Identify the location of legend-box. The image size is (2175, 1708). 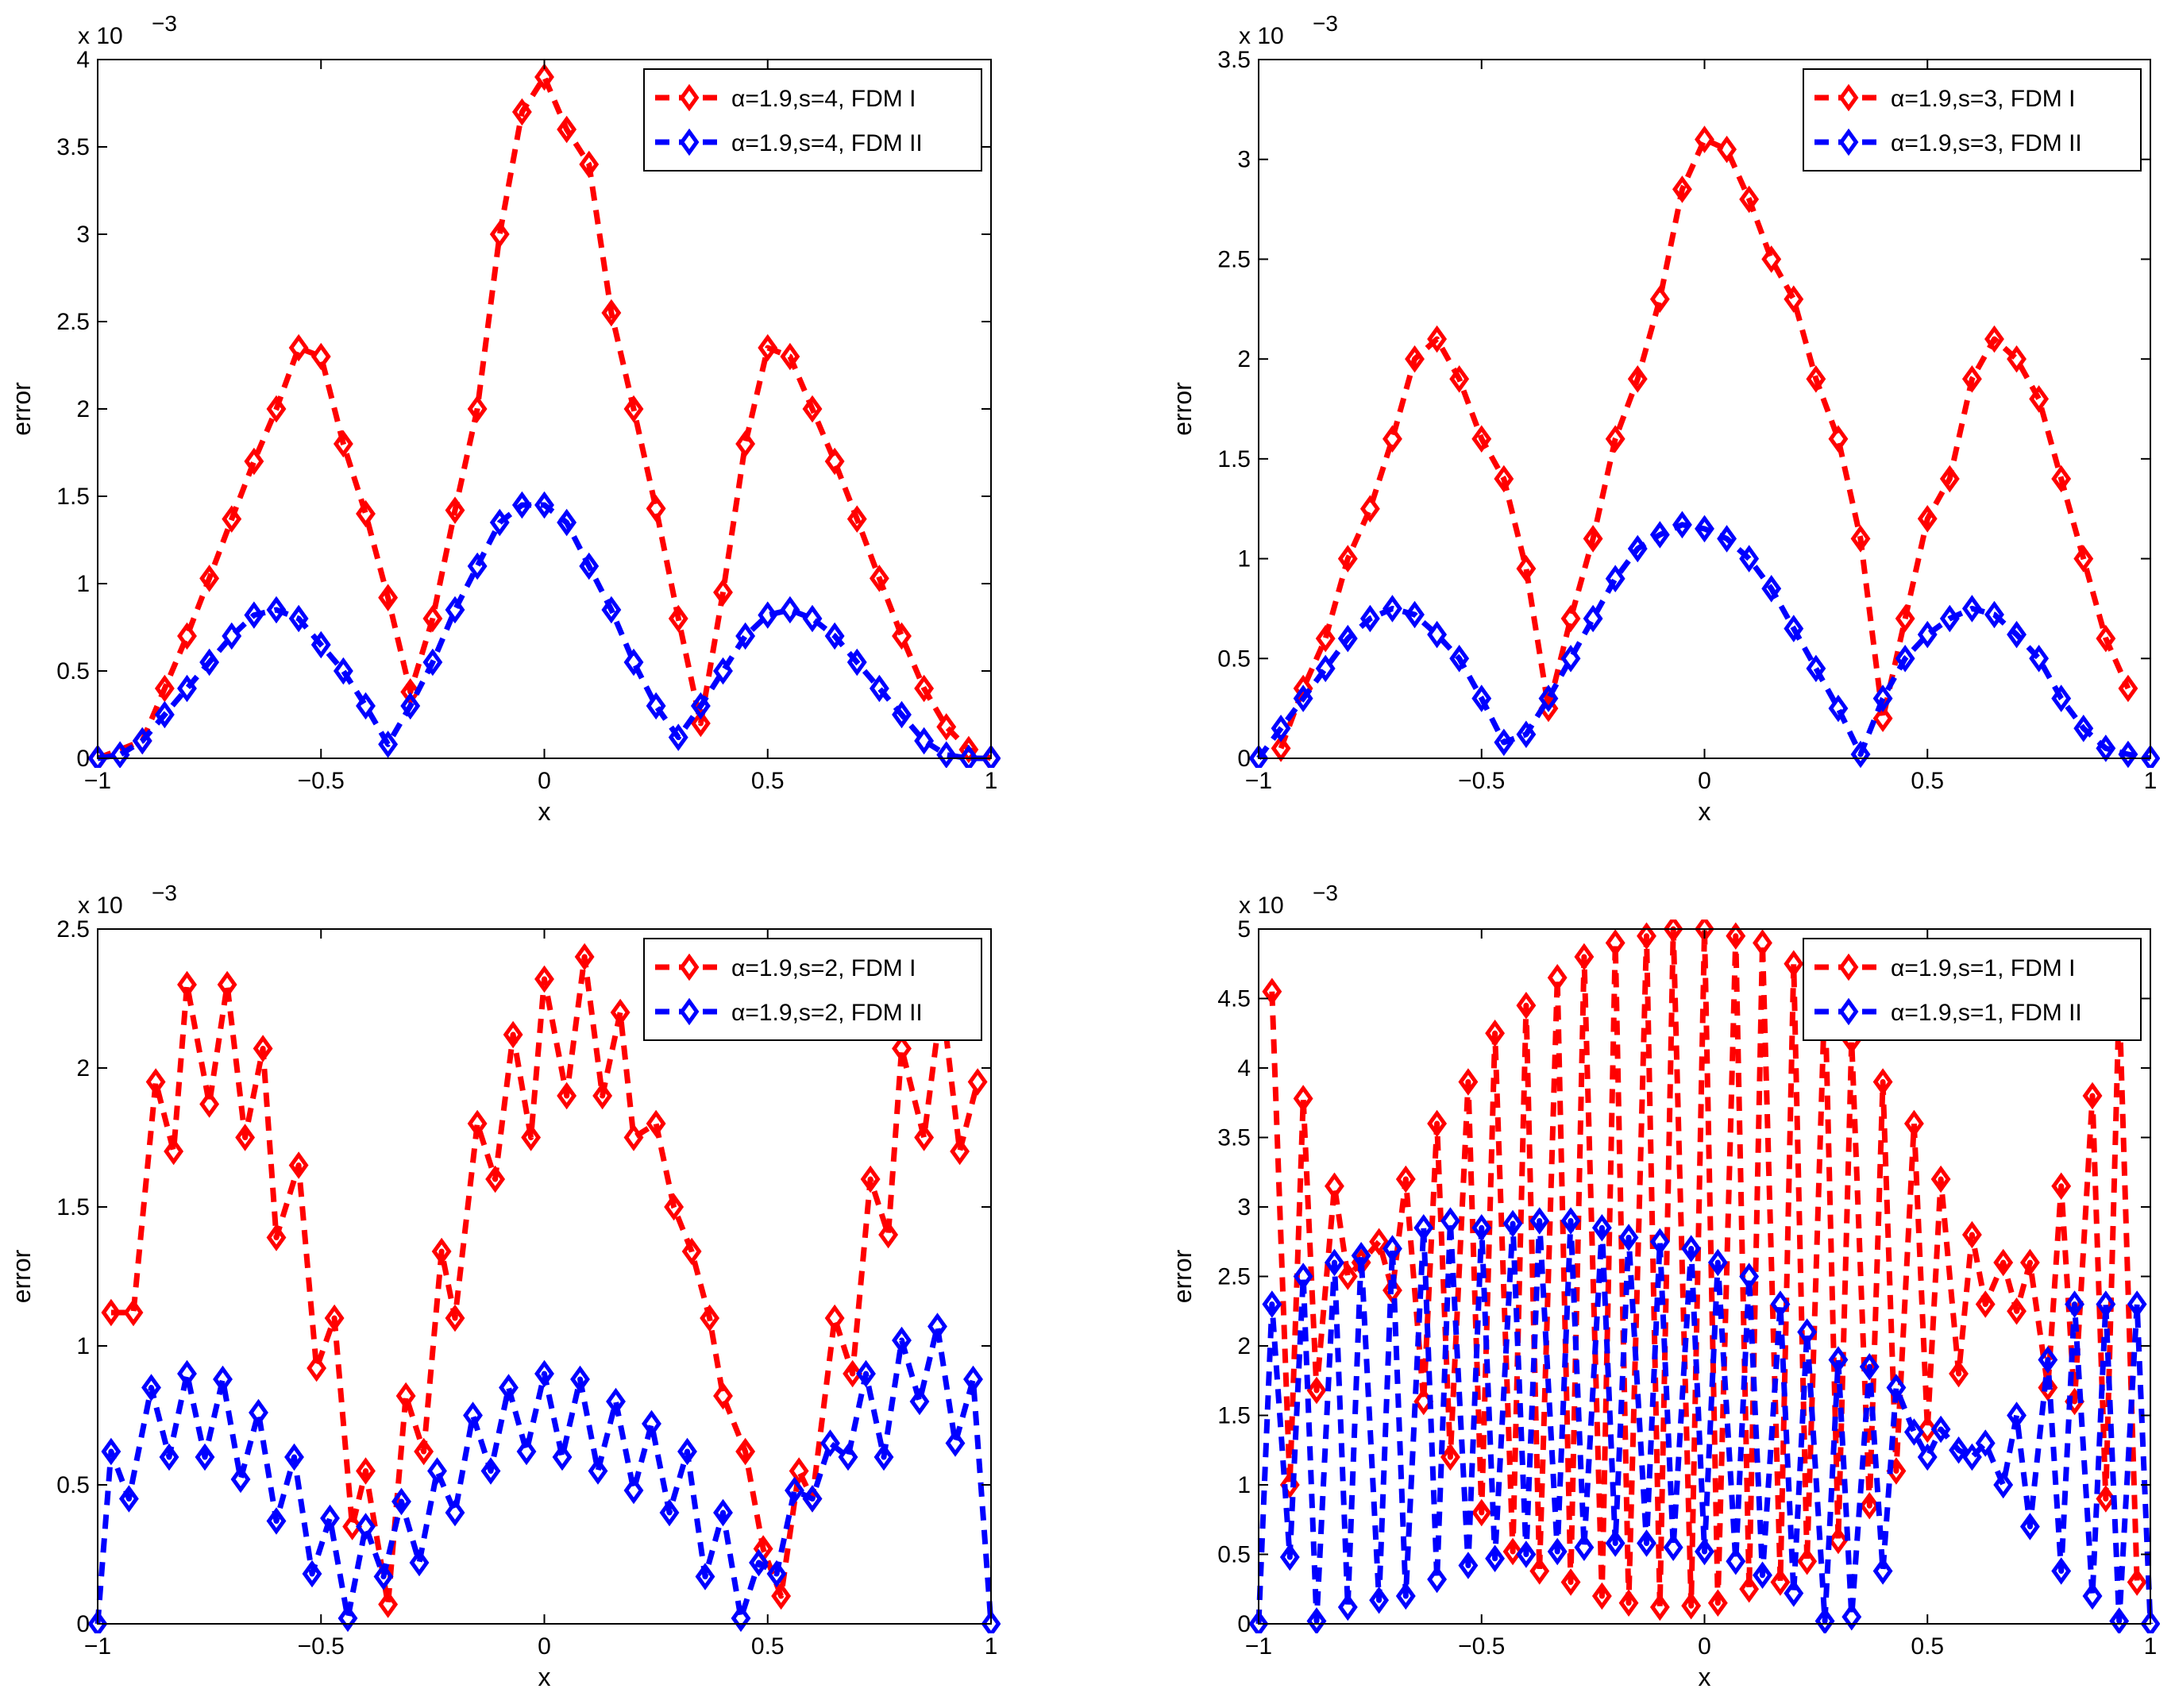
(812, 120).